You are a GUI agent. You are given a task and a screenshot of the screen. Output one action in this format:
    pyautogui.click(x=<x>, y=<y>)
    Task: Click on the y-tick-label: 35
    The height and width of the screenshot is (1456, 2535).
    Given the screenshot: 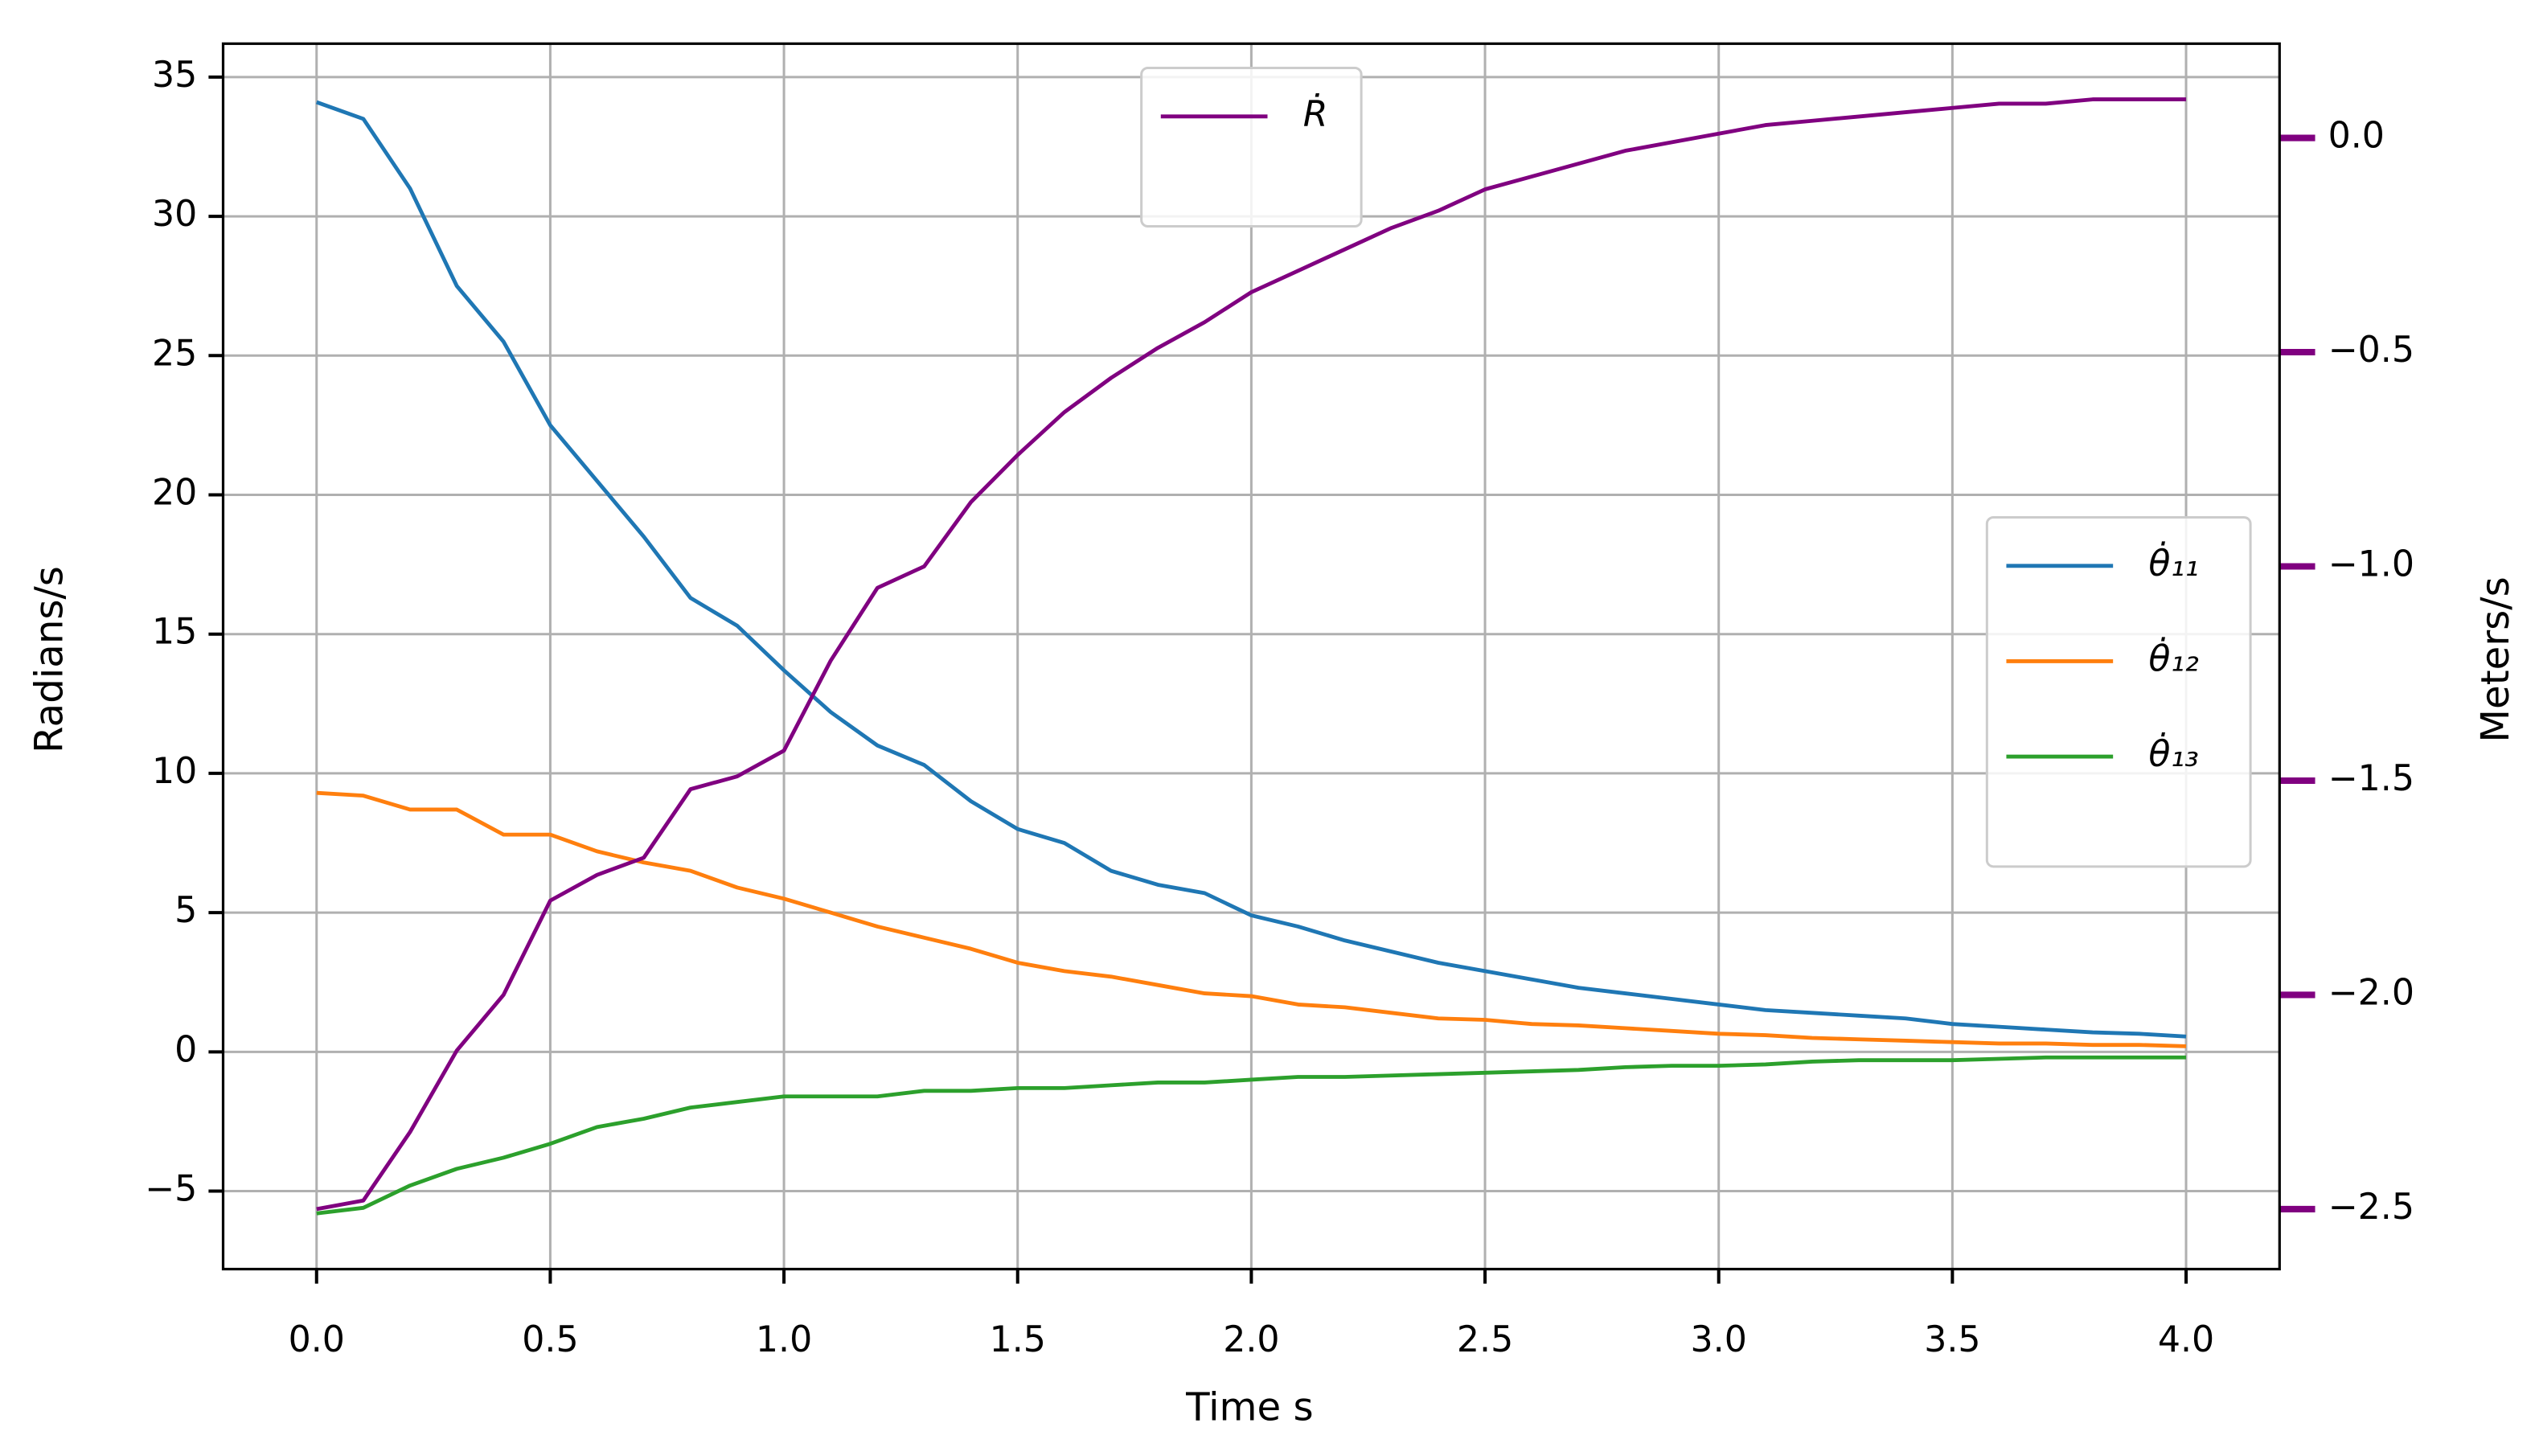 What is the action you would take?
    pyautogui.click(x=175, y=75)
    